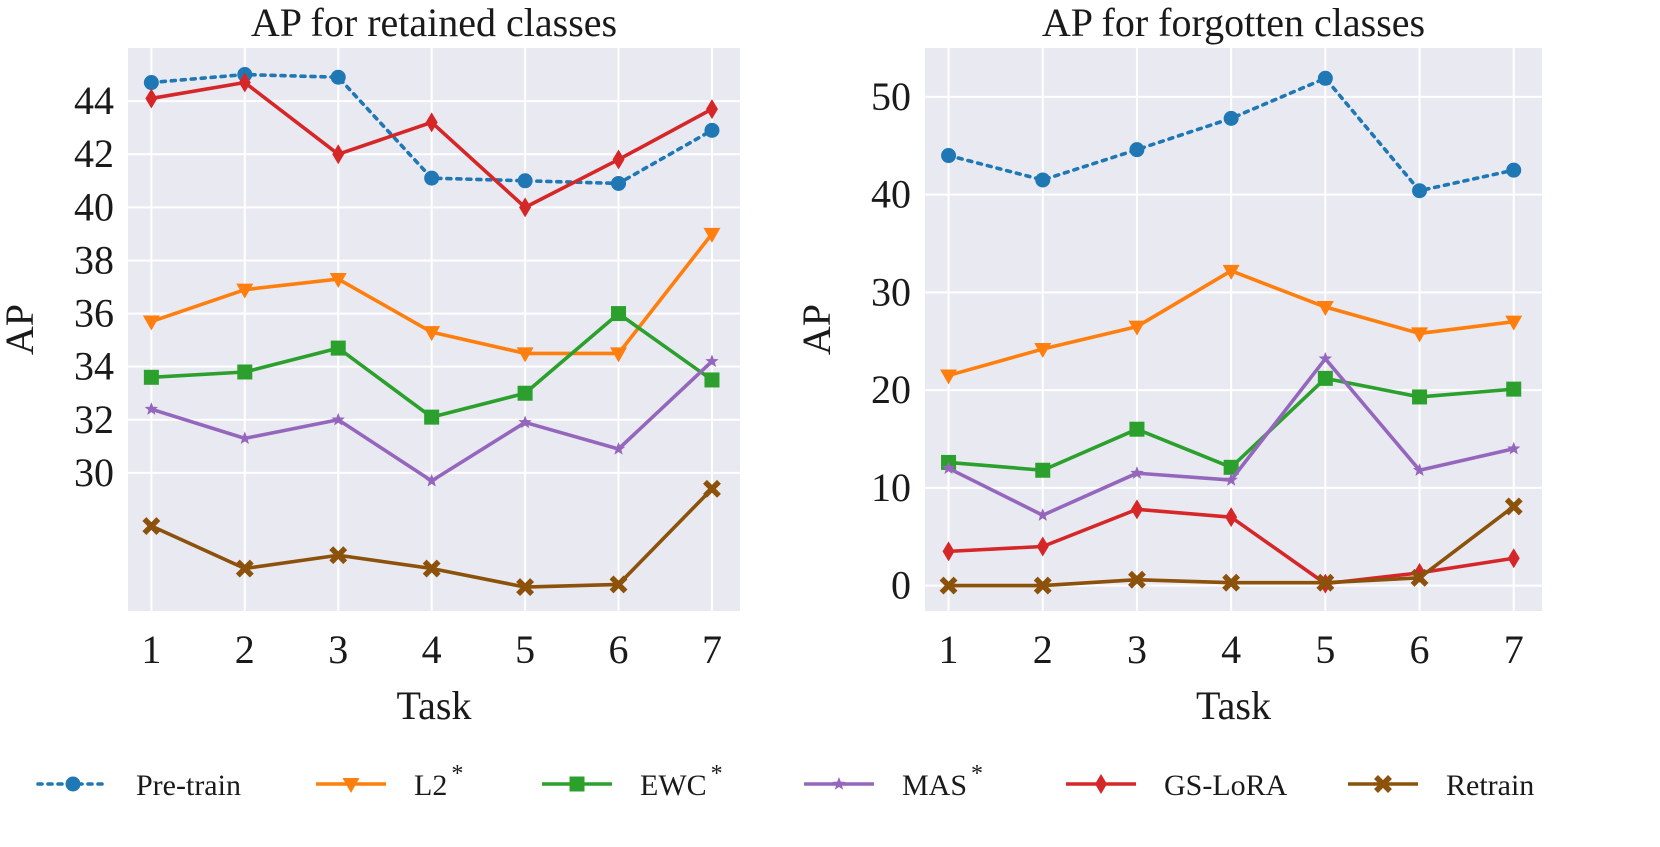 The width and height of the screenshot is (1660, 847). Describe the element at coordinates (94, 366) in the screenshot. I see `y-tick-label: 34` at that location.